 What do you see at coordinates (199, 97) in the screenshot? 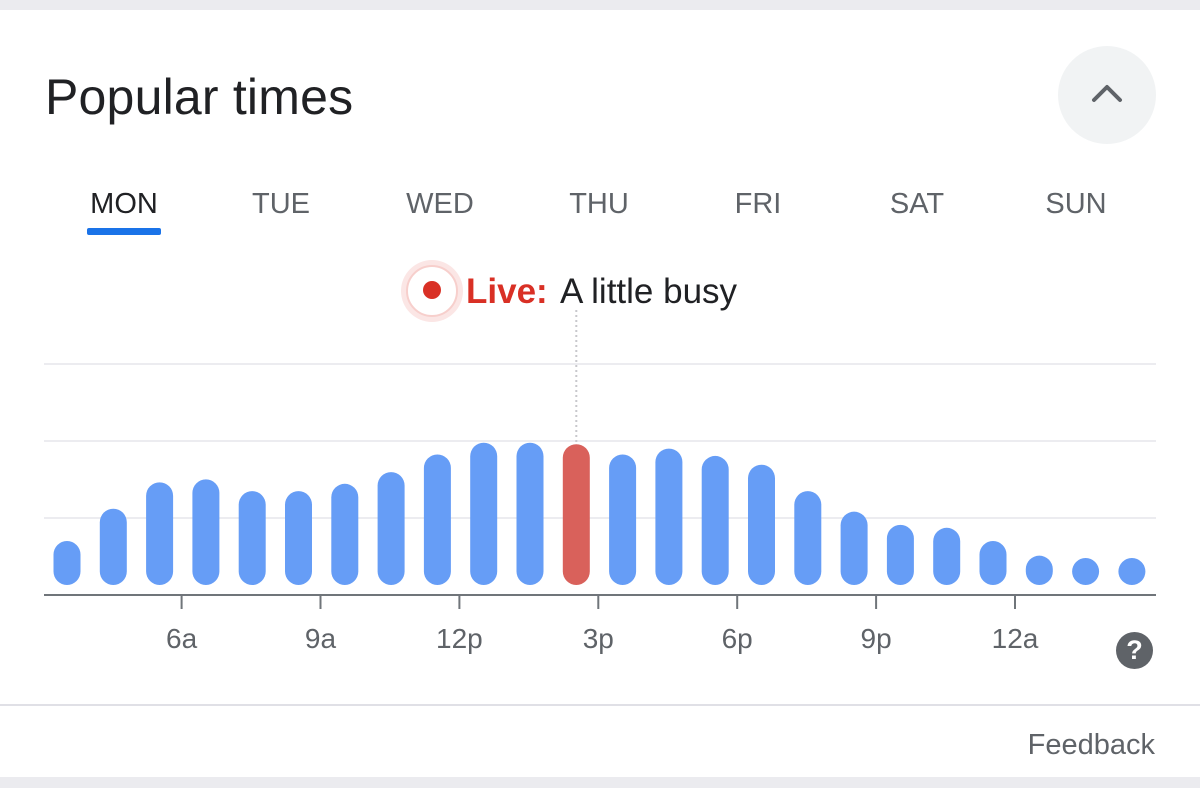
I see `page-title: Popular times` at bounding box center [199, 97].